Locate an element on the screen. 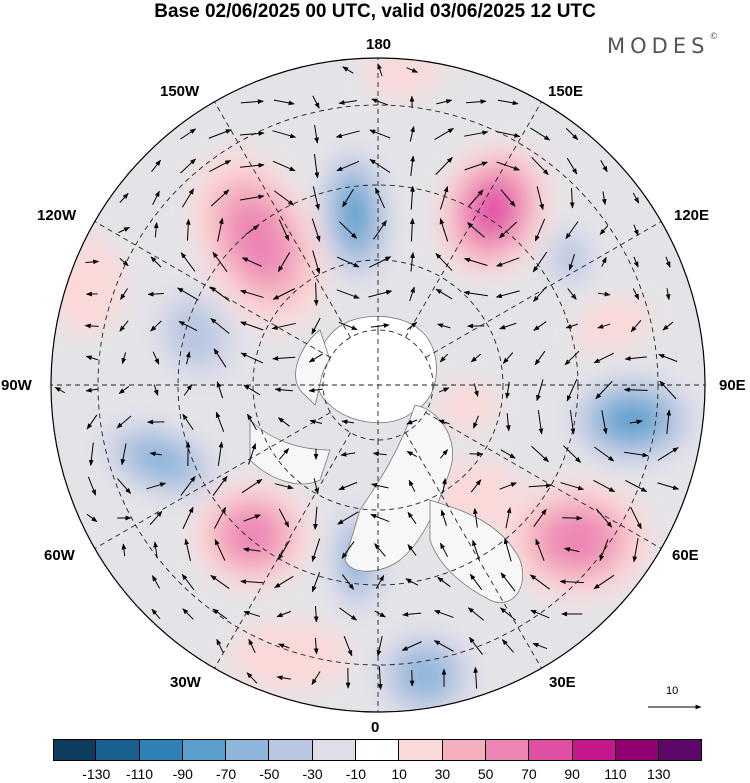 The image size is (750, 783). colorbar-tick-label: -90 is located at coordinates (182, 774).